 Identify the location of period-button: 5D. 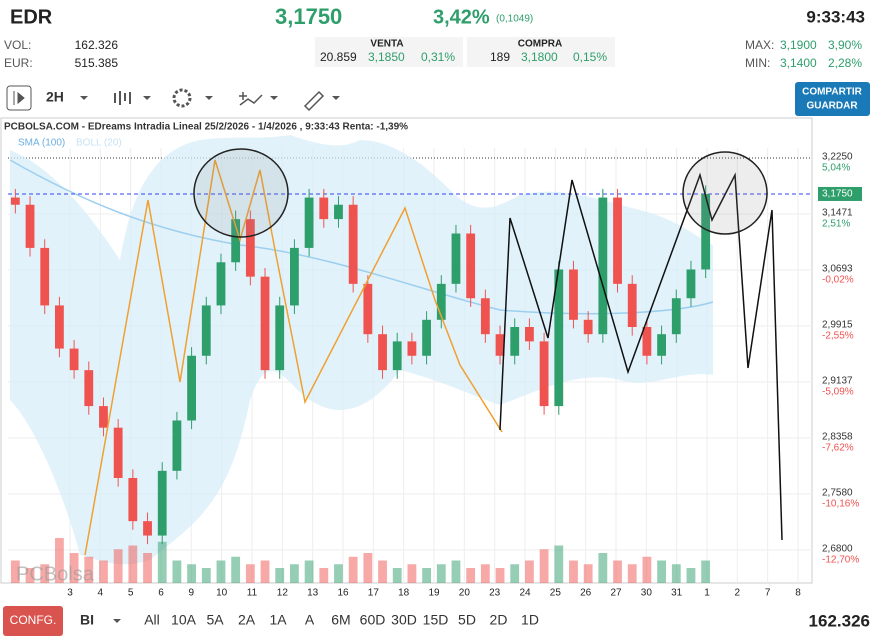
(467, 620).